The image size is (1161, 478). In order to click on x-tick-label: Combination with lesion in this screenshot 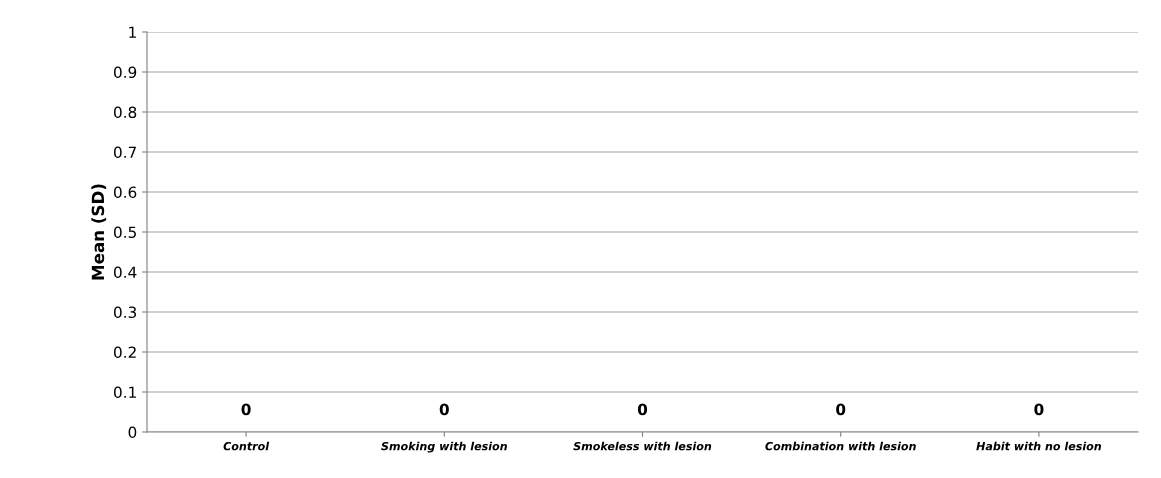, I will do `click(840, 446)`.